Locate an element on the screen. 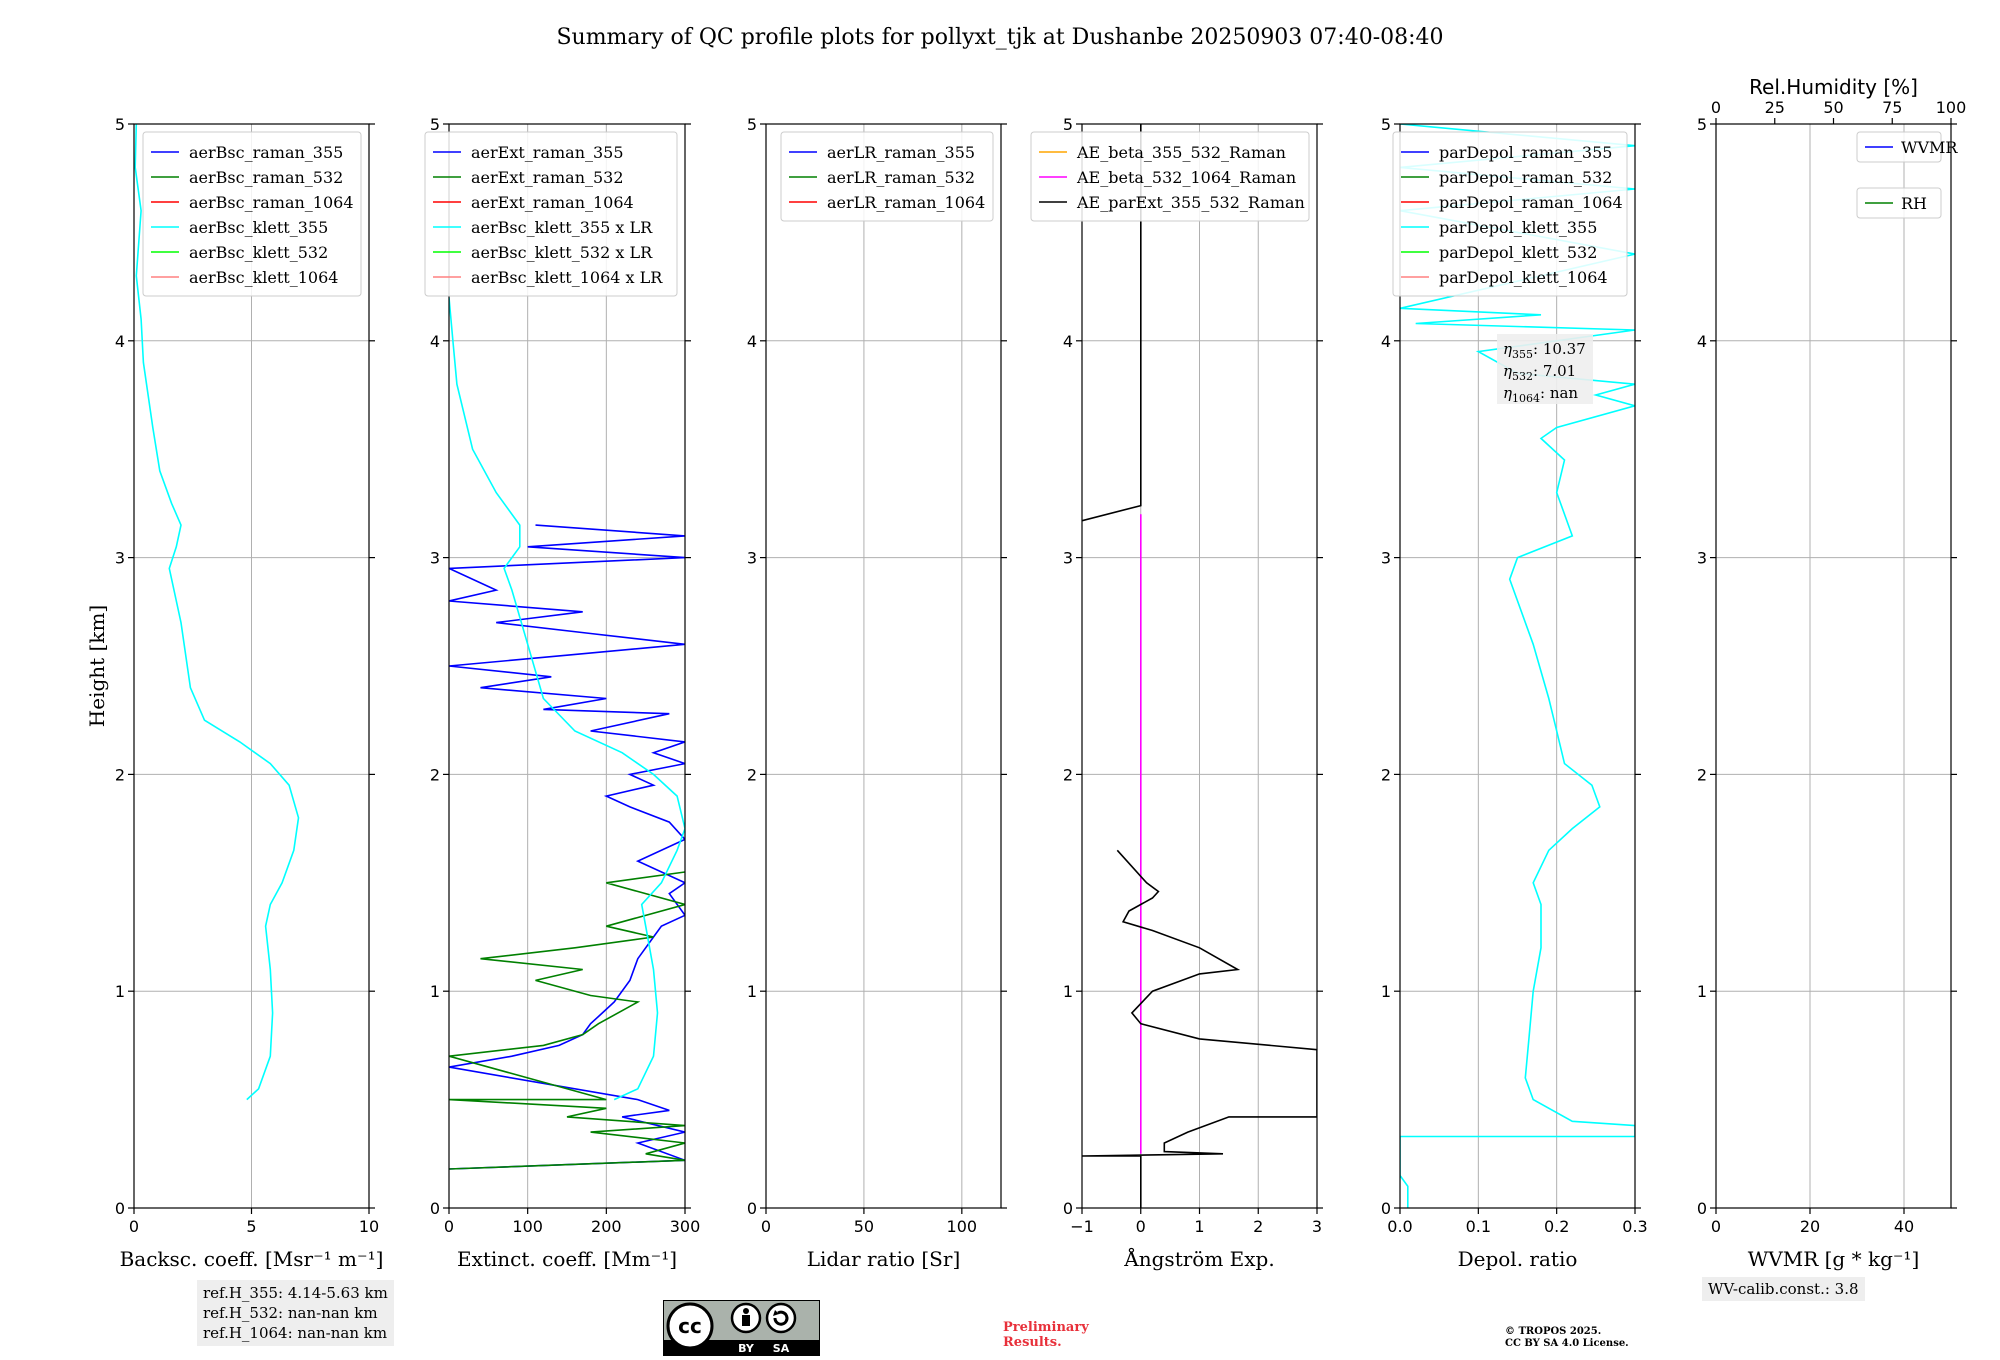  x-tick-label: 100 is located at coordinates (962, 1226).